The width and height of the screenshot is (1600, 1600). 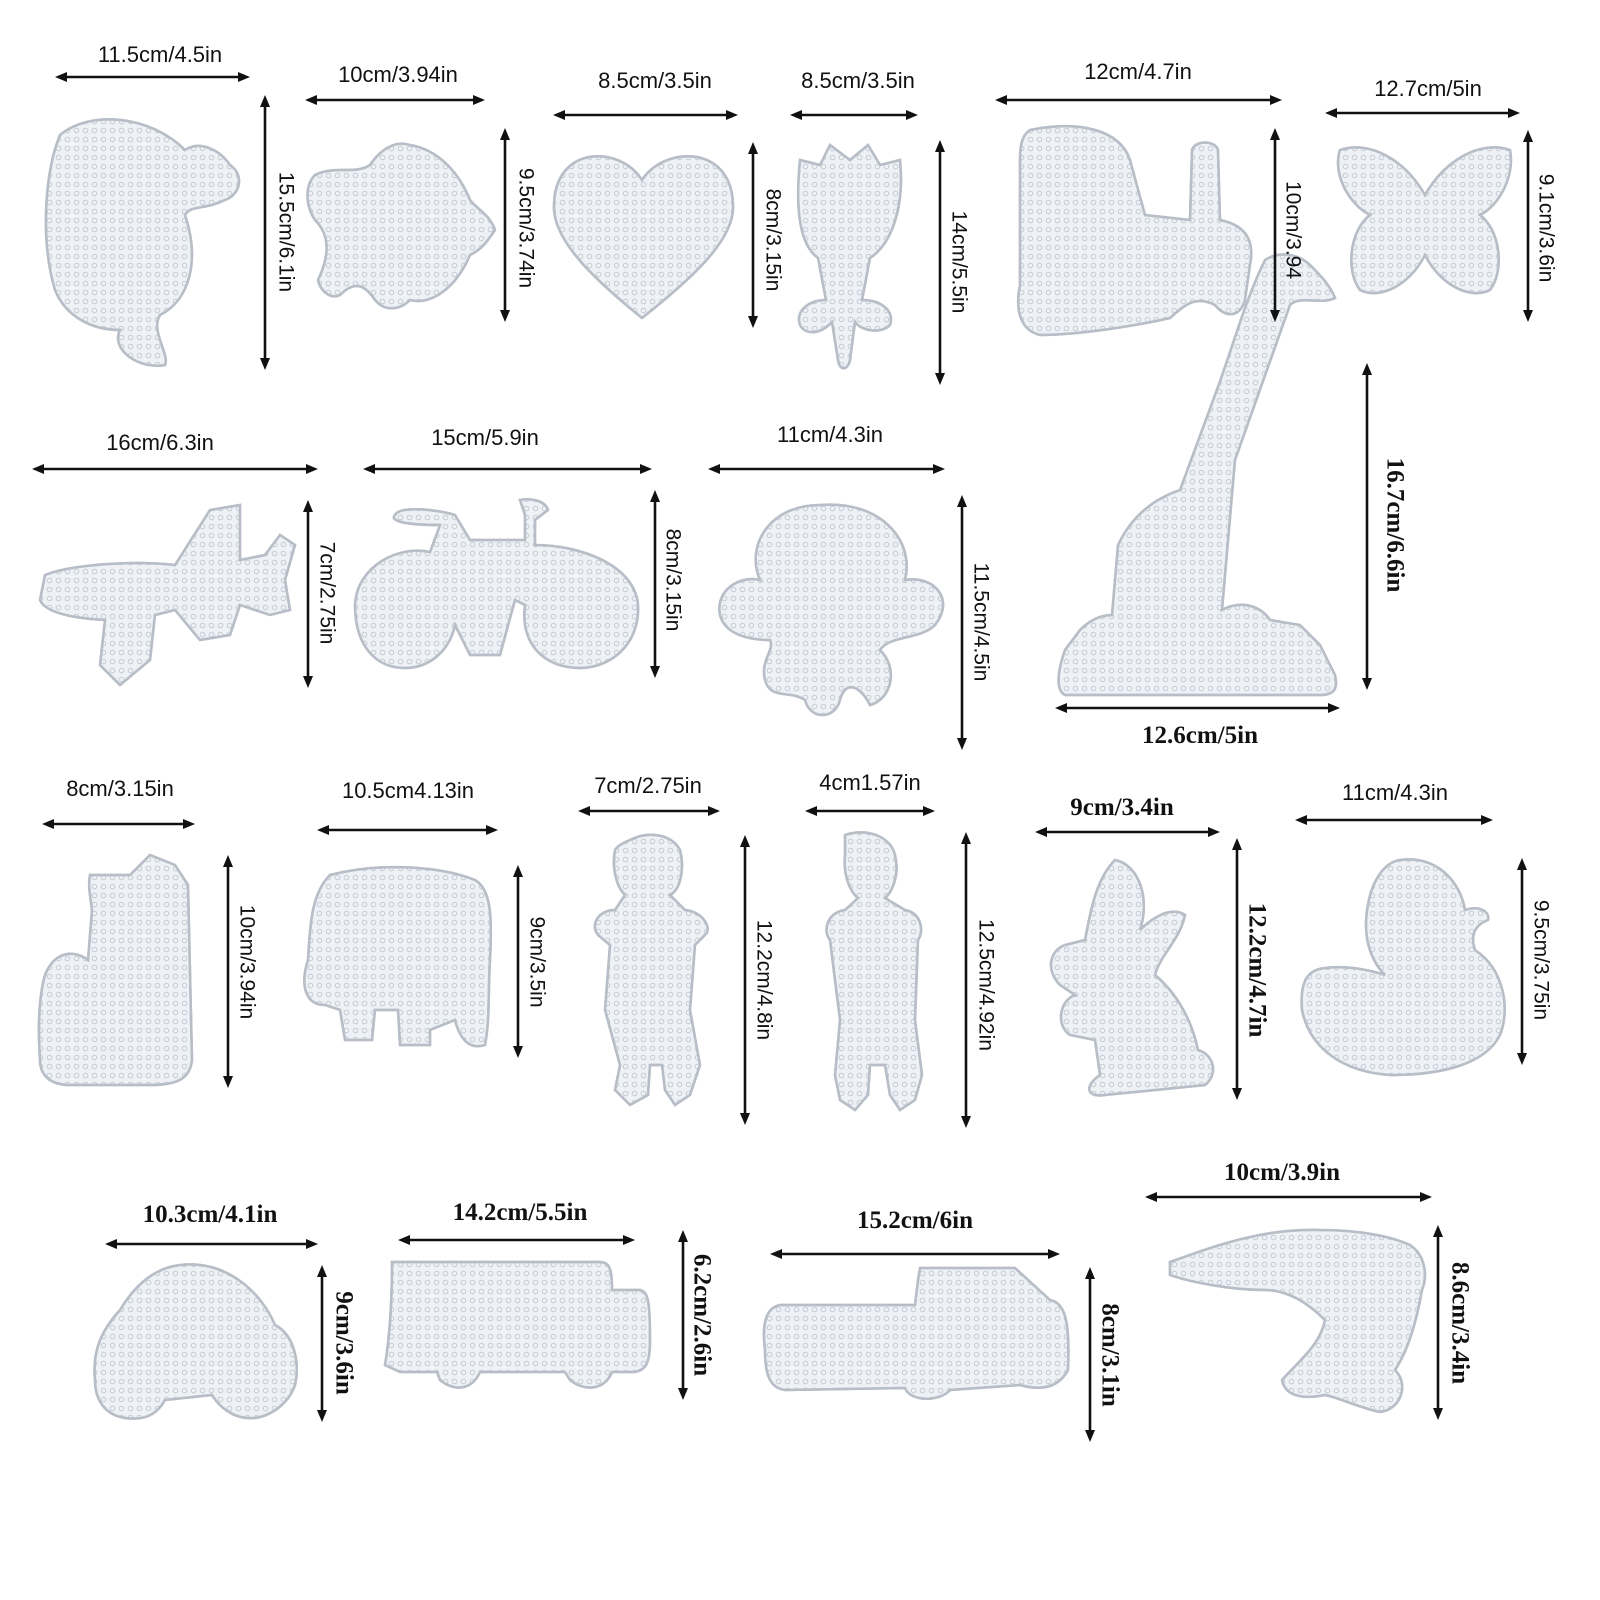 What do you see at coordinates (1545, 228) in the screenshot?
I see `butterfly-height-label: 9.1cm/3.6in` at bounding box center [1545, 228].